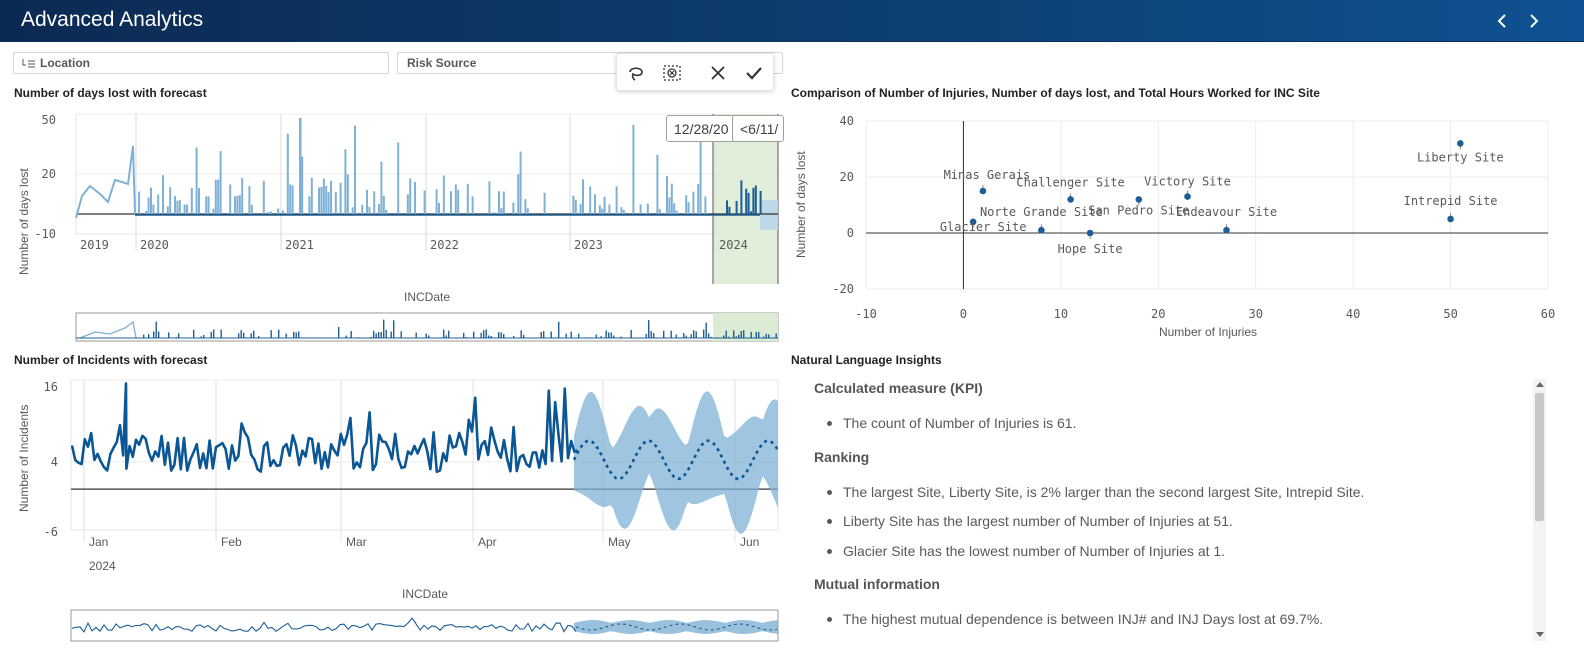 The image size is (1584, 661). Describe the element at coordinates (1540, 634) in the screenshot. I see `scroll-down-icon` at that location.